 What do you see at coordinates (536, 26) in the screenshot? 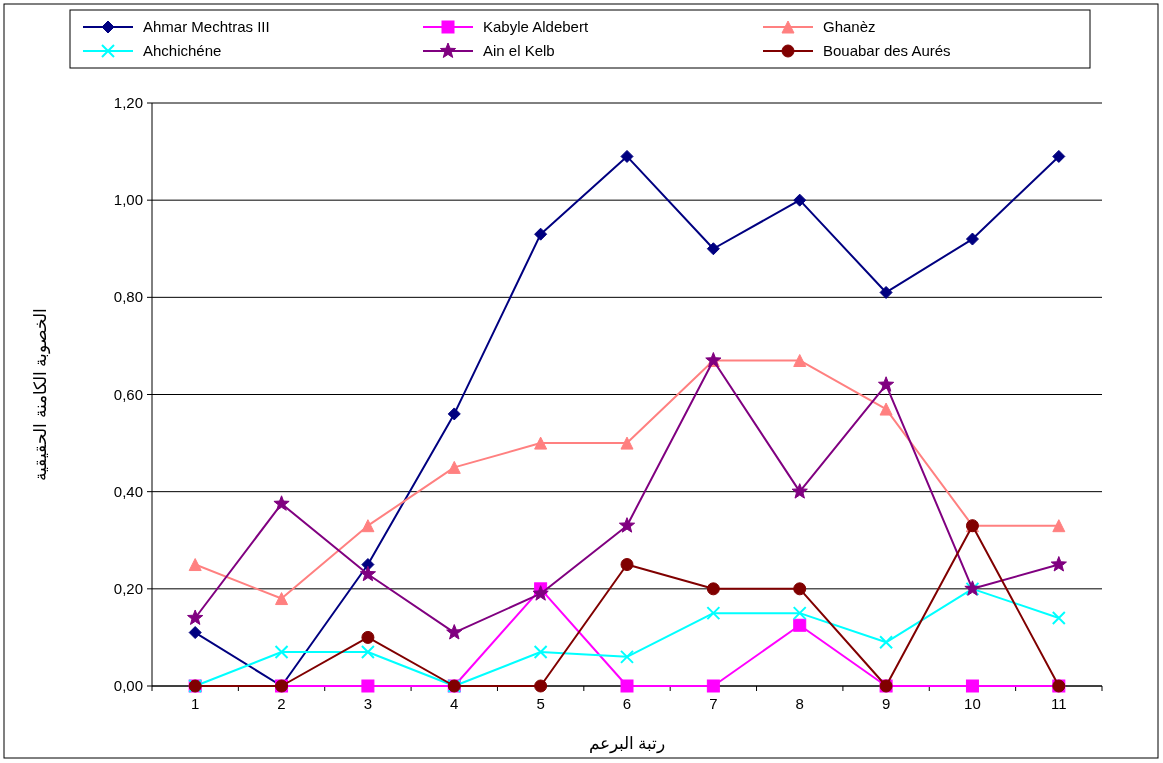
I see `legend-label: Kabyle Aldebert` at bounding box center [536, 26].